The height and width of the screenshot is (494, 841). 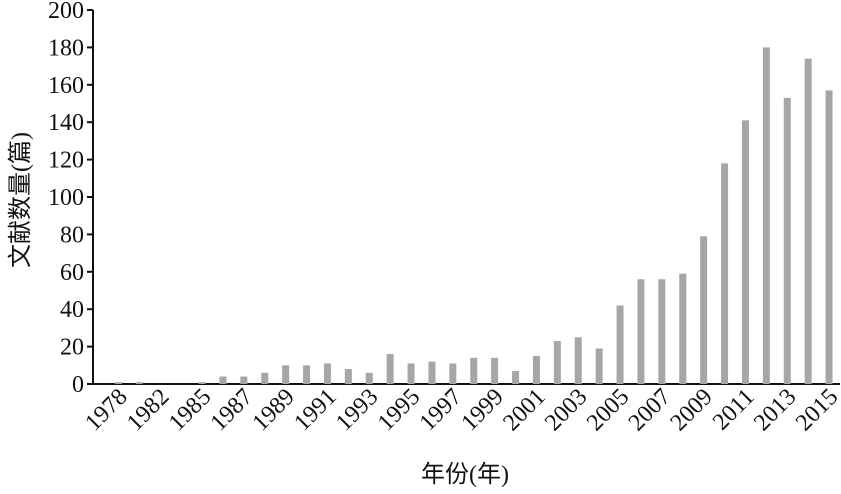 I want to click on y-tick-label: 40, so click(x=72, y=310).